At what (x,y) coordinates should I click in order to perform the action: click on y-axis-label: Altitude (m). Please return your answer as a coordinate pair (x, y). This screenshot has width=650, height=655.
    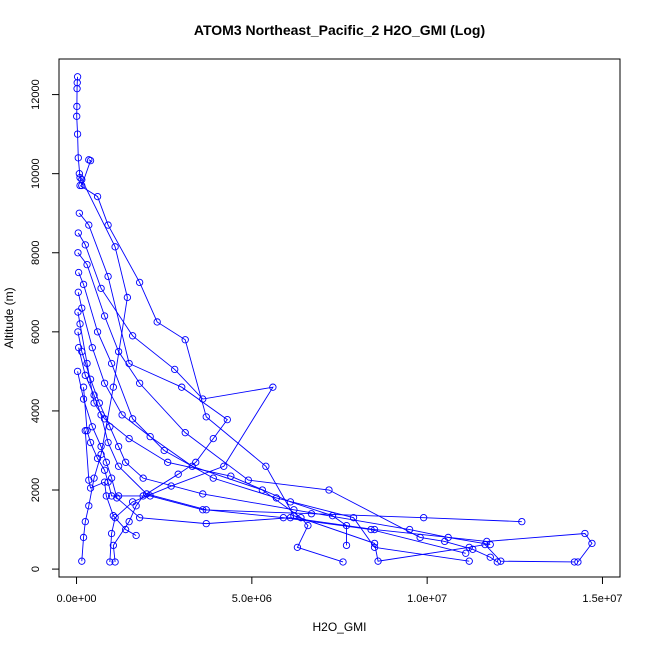
    Looking at the image, I should click on (9, 317).